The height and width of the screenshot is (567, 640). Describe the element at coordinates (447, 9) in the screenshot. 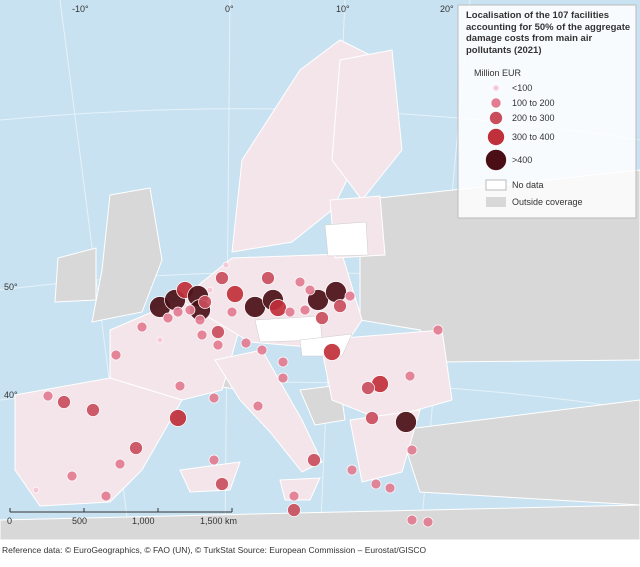

I see `graticule-label: 20°` at that location.